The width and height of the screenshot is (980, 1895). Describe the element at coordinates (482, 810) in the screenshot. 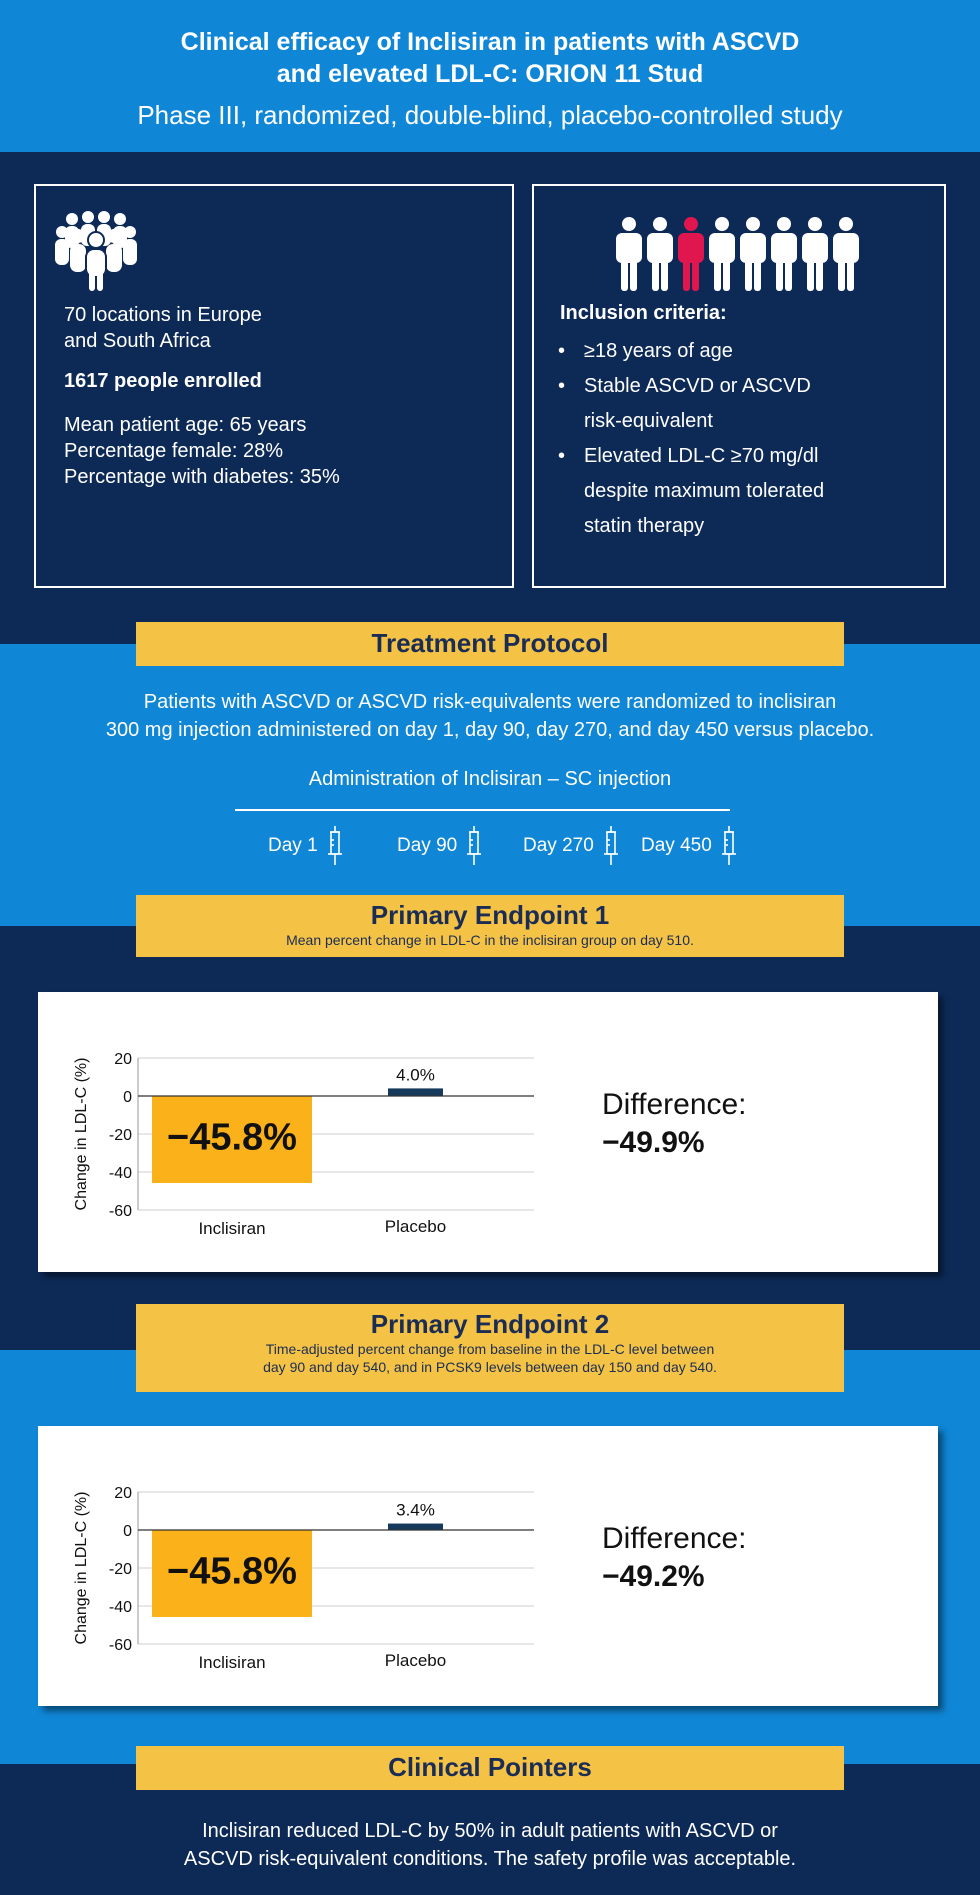

I see `timeline-divider` at that location.